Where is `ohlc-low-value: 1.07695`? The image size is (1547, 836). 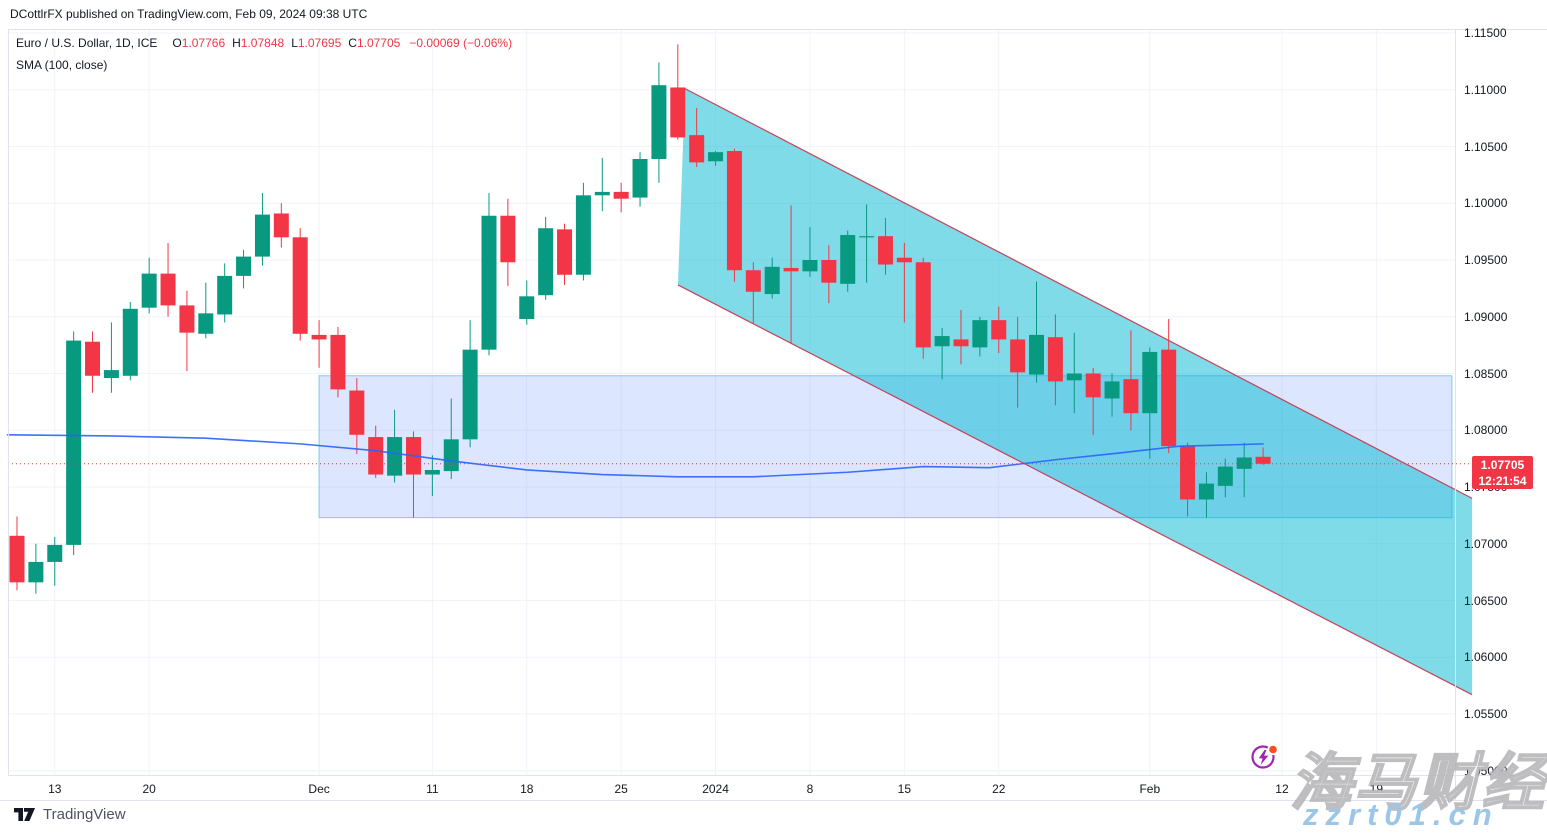
ohlc-low-value: 1.07695 is located at coordinates (319, 43).